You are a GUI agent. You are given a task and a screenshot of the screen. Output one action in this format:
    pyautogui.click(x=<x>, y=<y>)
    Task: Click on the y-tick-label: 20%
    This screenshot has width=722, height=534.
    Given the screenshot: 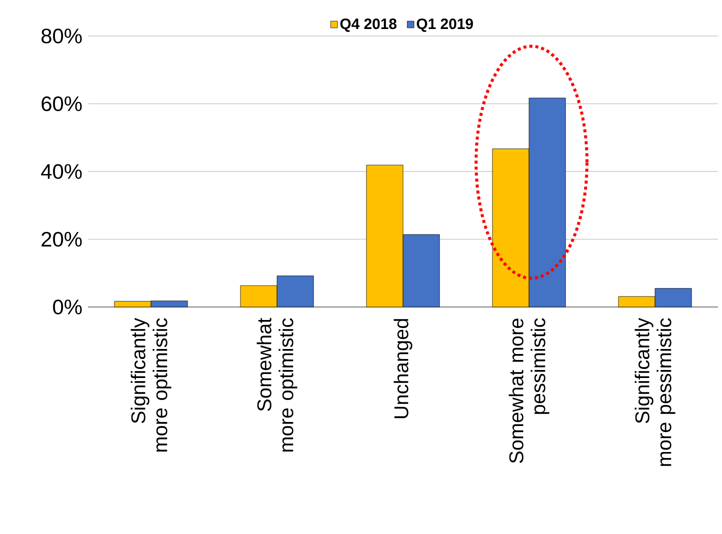 What is the action you would take?
    pyautogui.click(x=62, y=239)
    